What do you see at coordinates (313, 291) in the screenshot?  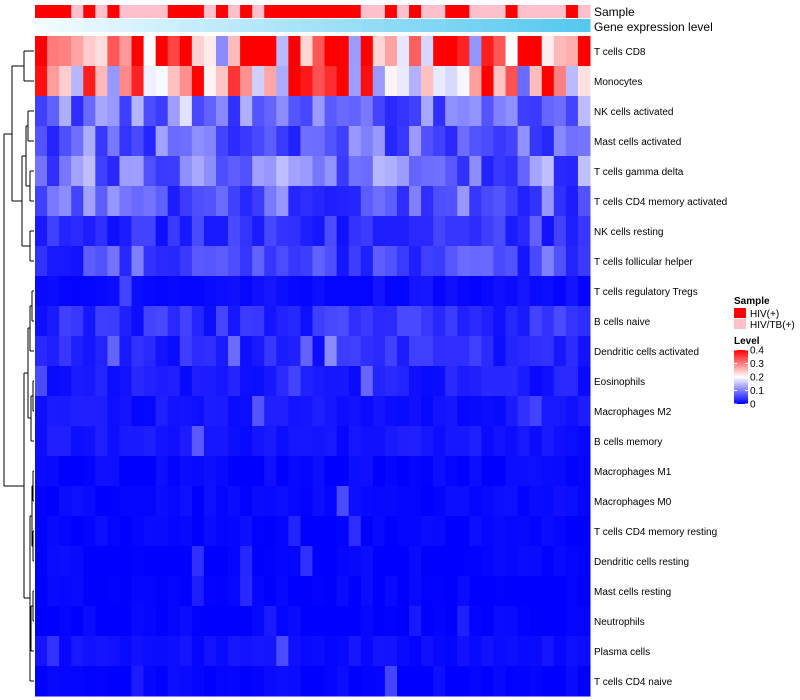 I see `heatmap-row` at bounding box center [313, 291].